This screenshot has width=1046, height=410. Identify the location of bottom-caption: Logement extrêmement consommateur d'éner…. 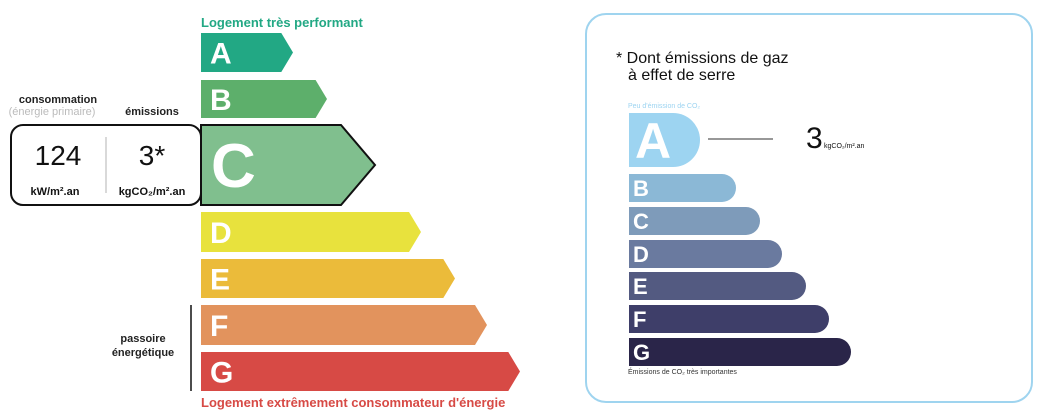
(353, 402).